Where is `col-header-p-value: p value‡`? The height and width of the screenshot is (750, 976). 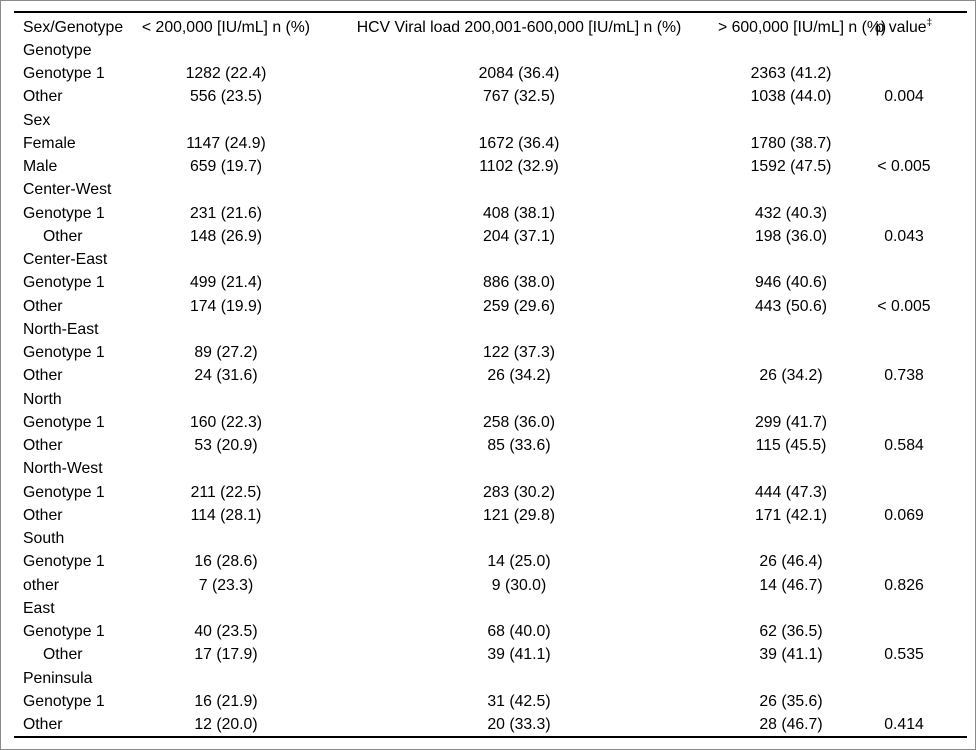
col-header-p-value: p value‡ is located at coordinates (915, 25).